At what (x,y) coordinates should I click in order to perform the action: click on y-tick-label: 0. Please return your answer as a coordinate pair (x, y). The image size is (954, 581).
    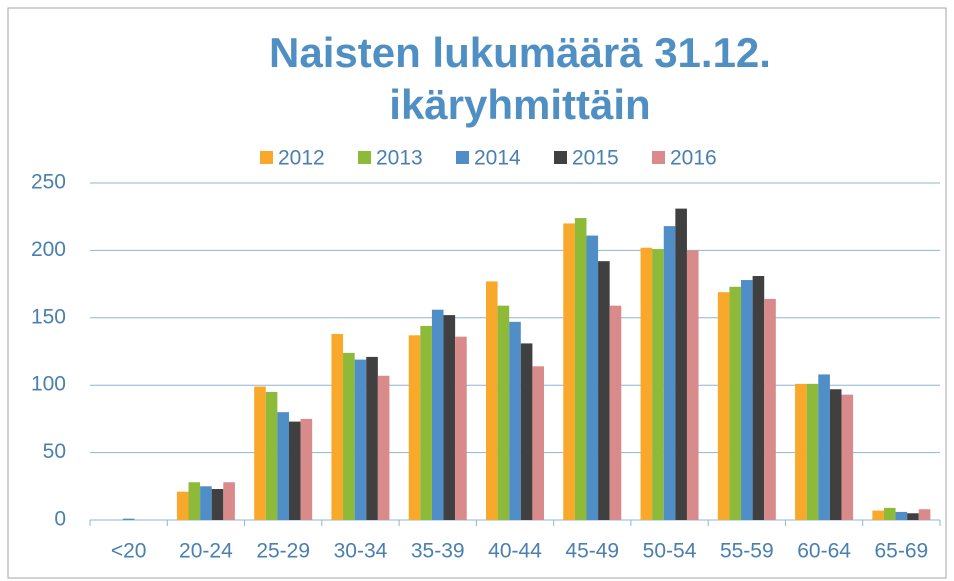
    Looking at the image, I should click on (60, 519).